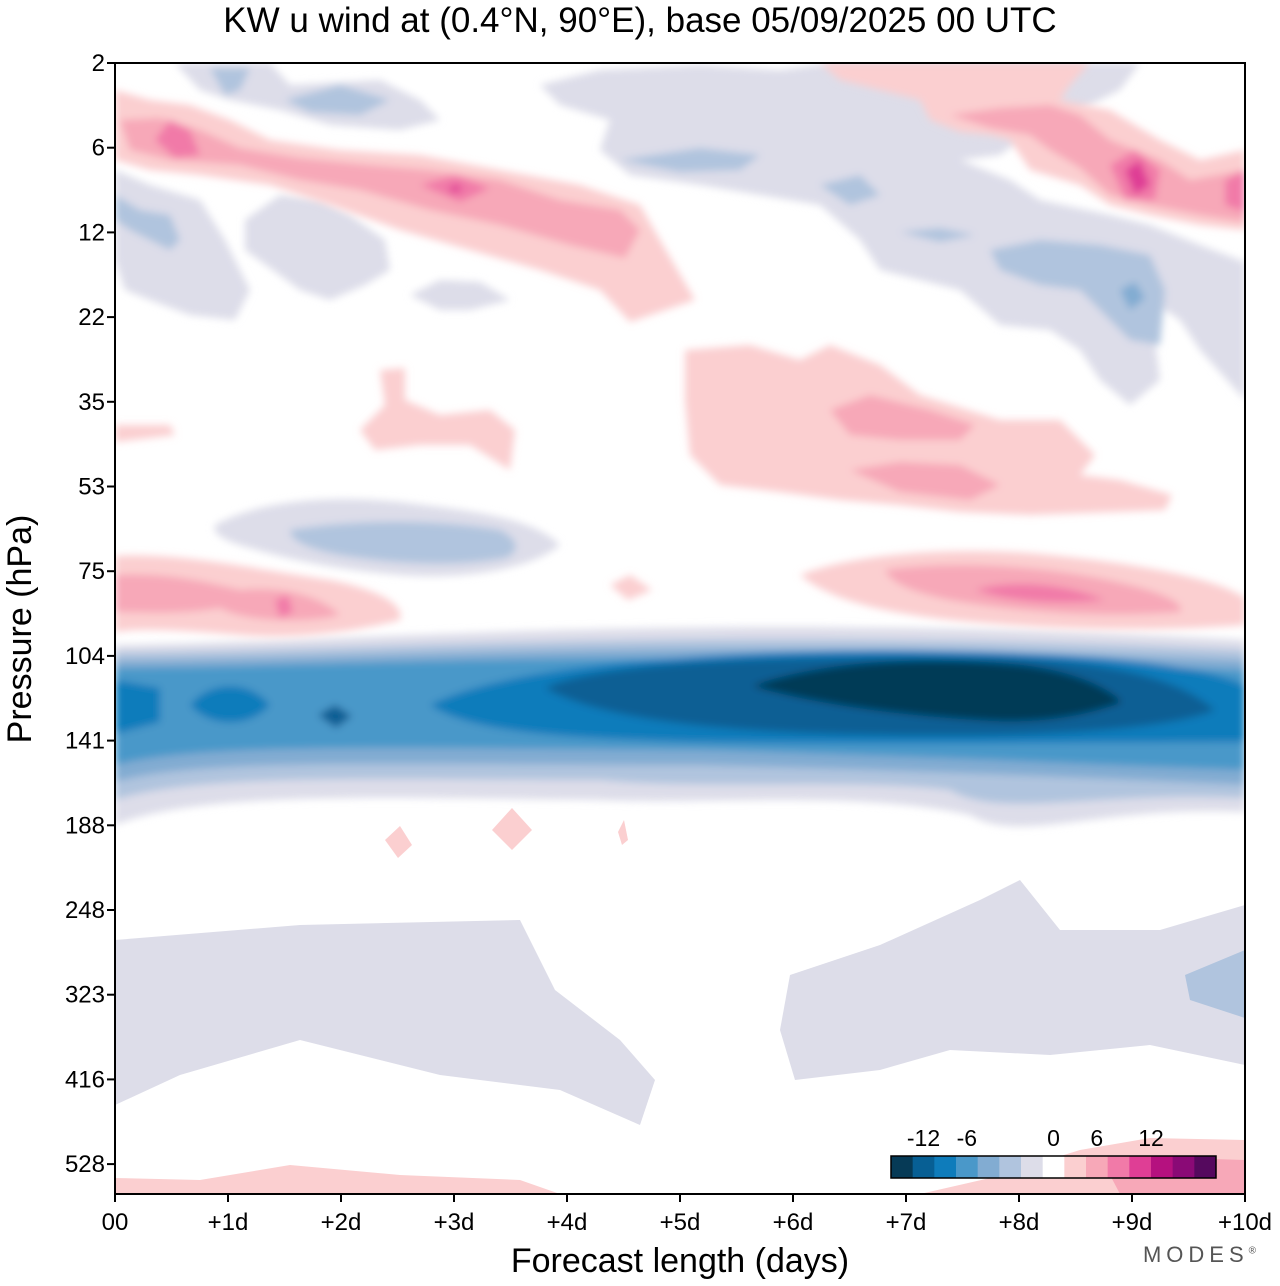  What do you see at coordinates (147, 222) in the screenshot?
I see `easterly-upper-west-core` at bounding box center [147, 222].